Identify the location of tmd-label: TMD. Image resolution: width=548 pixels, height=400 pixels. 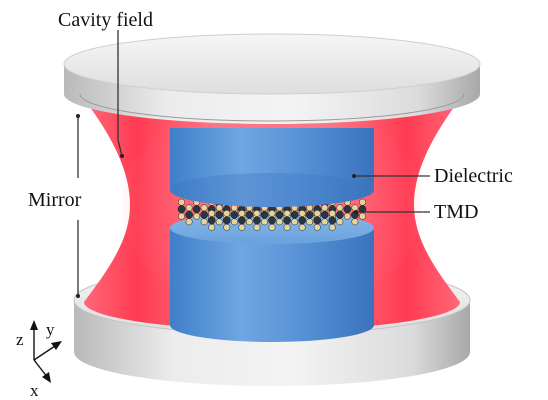
(456, 212).